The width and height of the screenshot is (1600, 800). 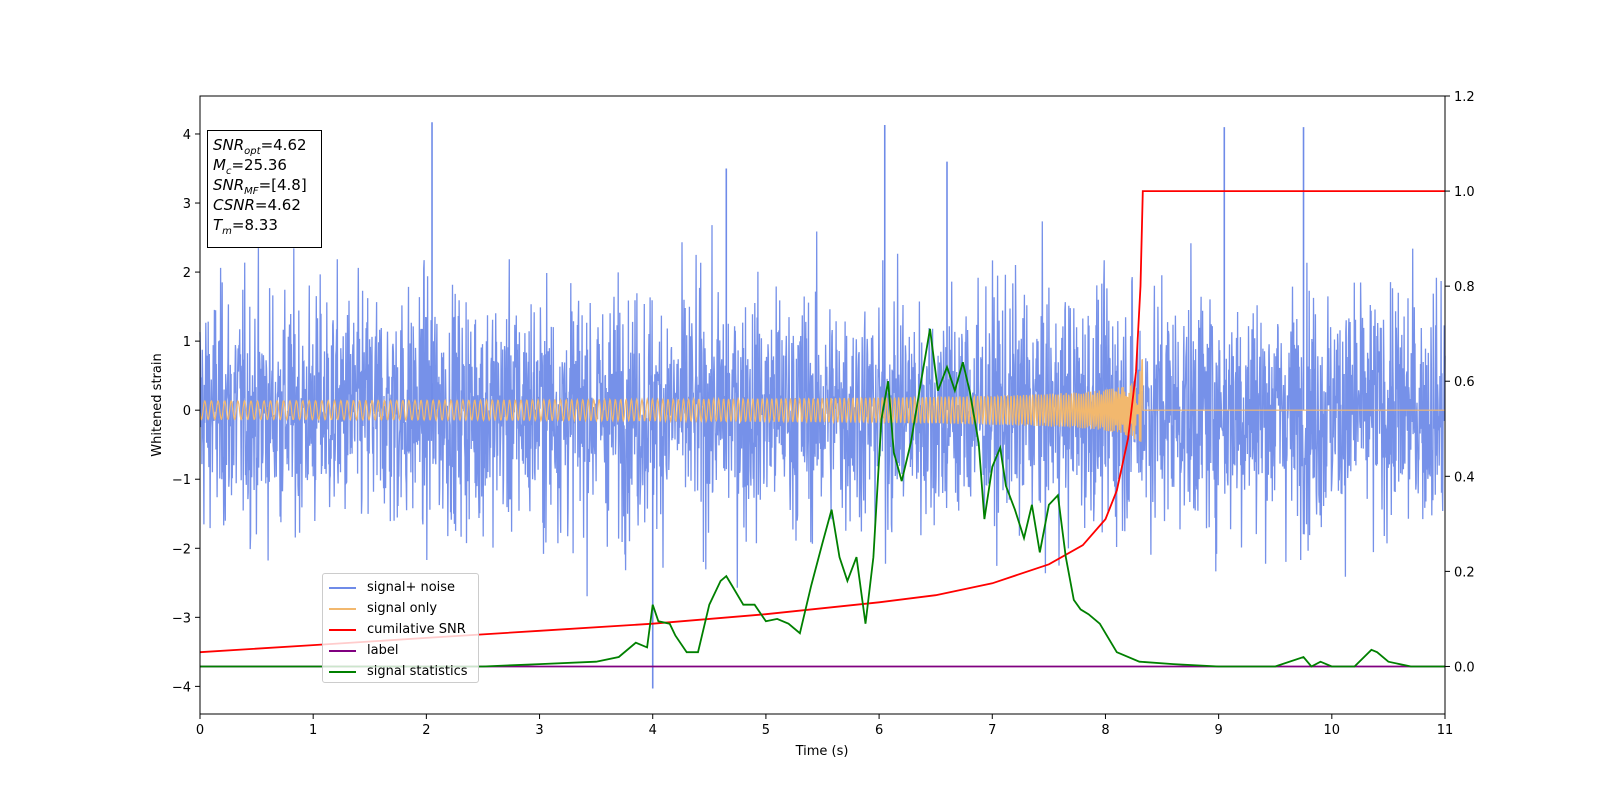 What do you see at coordinates (1464, 382) in the screenshot?
I see `y-tick-label-right: 0.6` at bounding box center [1464, 382].